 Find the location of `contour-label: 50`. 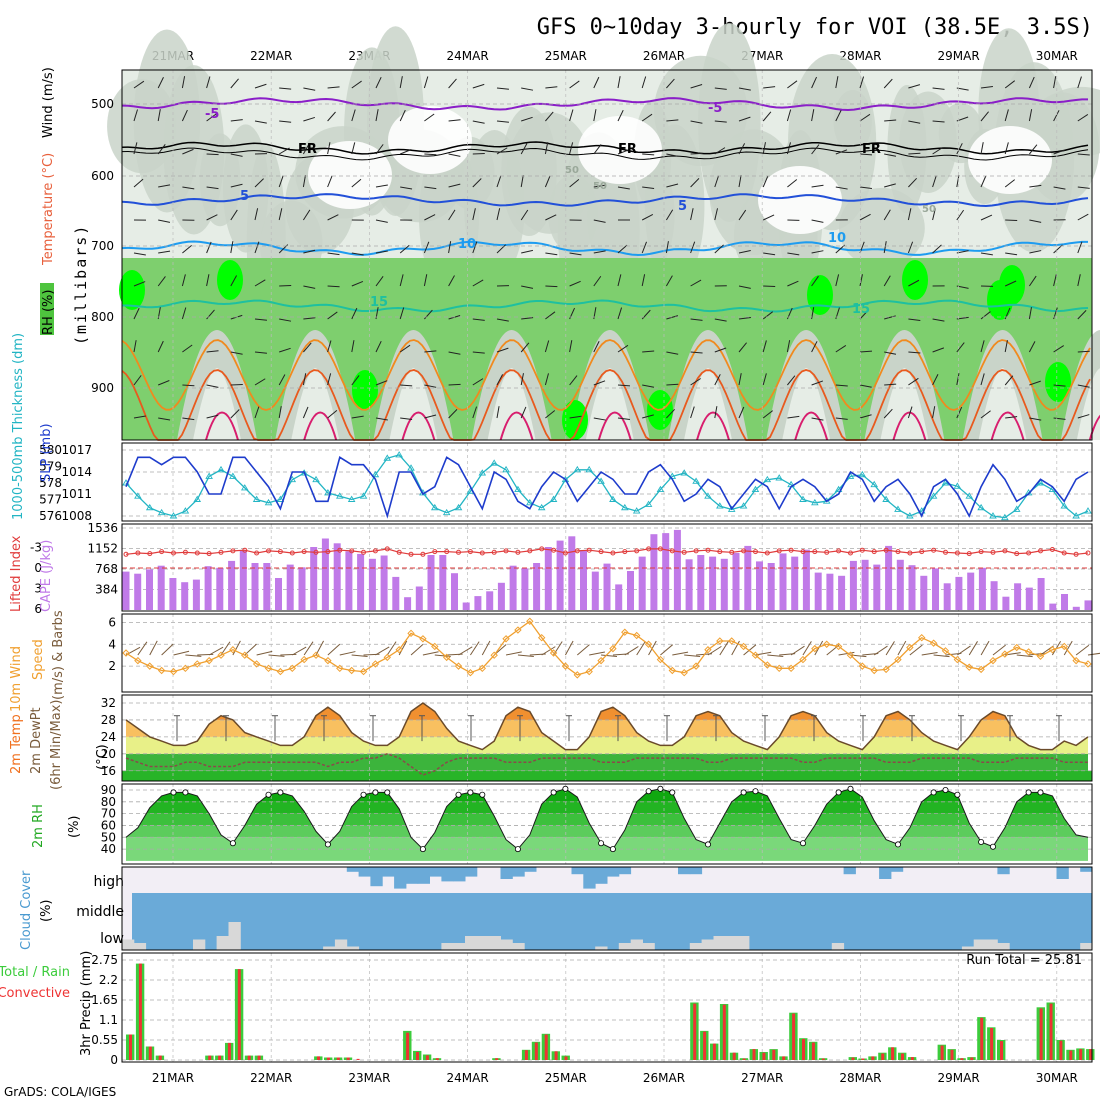

contour-label: 50 is located at coordinates (929, 209).